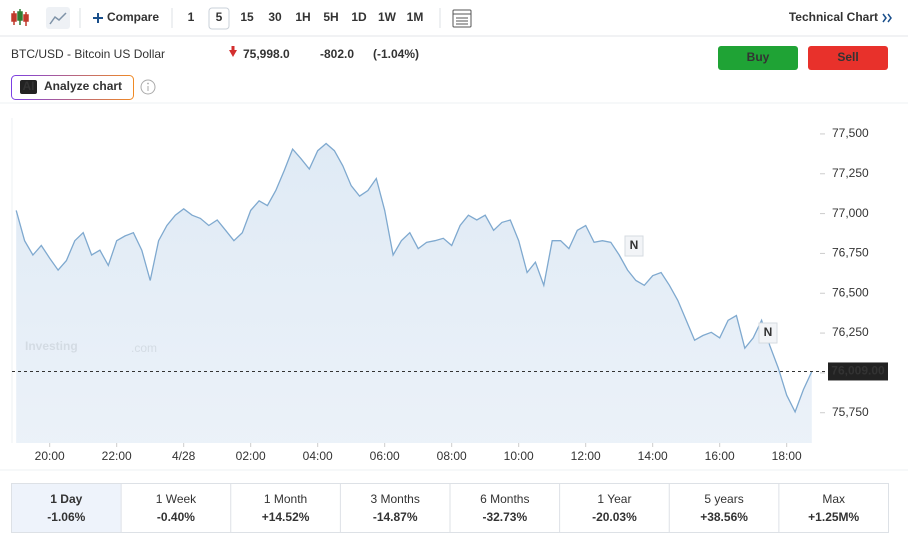  I want to click on ai-badge-bg, so click(28, 87).